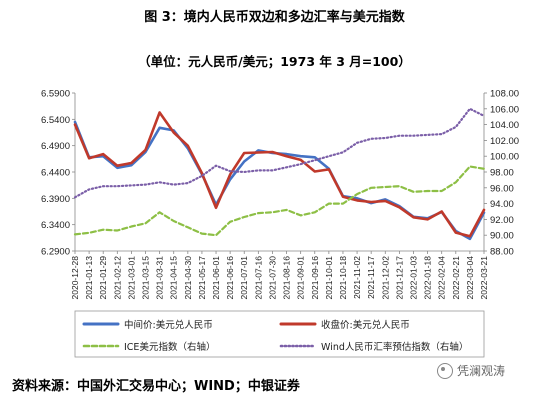 Image resolution: width=549 pixels, height=402 pixels. What do you see at coordinates (55, 252) in the screenshot?
I see `y-left-tick-label: 6.2900` at bounding box center [55, 252].